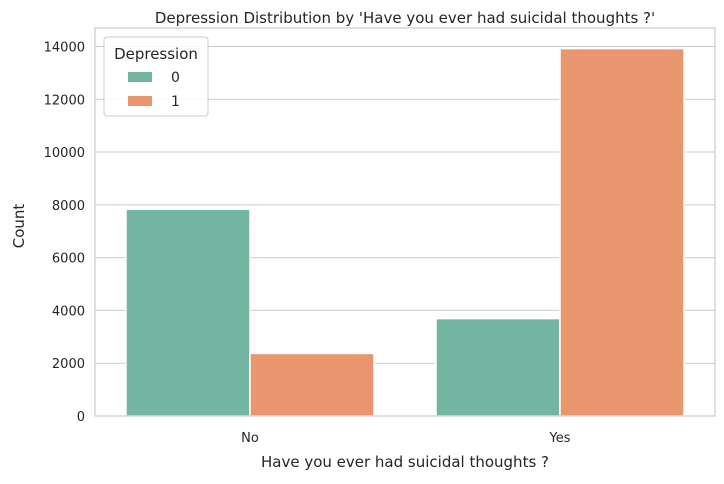 Image resolution: width=724 pixels, height=484 pixels. Describe the element at coordinates (406, 438) in the screenshot. I see `x-tick-labels: No Yes` at that location.